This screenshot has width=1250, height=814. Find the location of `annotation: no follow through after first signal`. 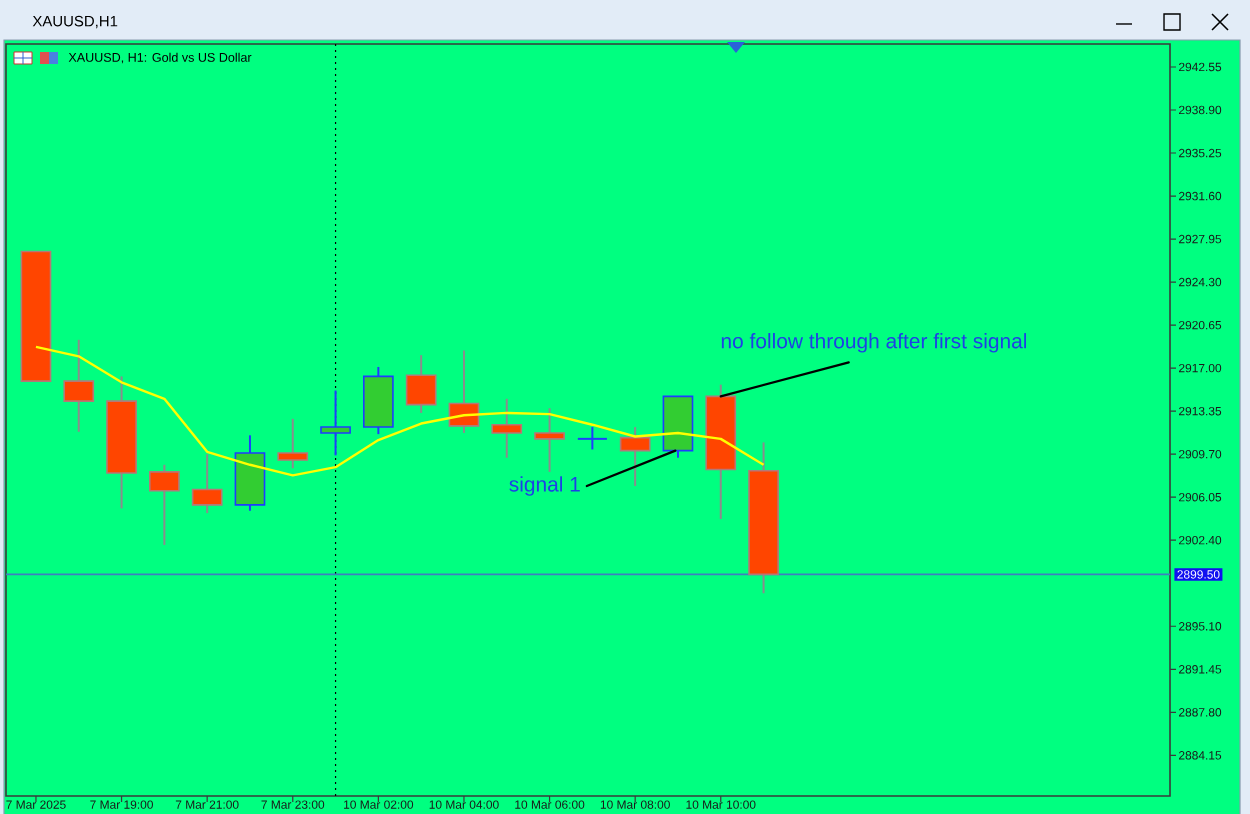

annotation: no follow through after first signal is located at coordinates (874, 343).